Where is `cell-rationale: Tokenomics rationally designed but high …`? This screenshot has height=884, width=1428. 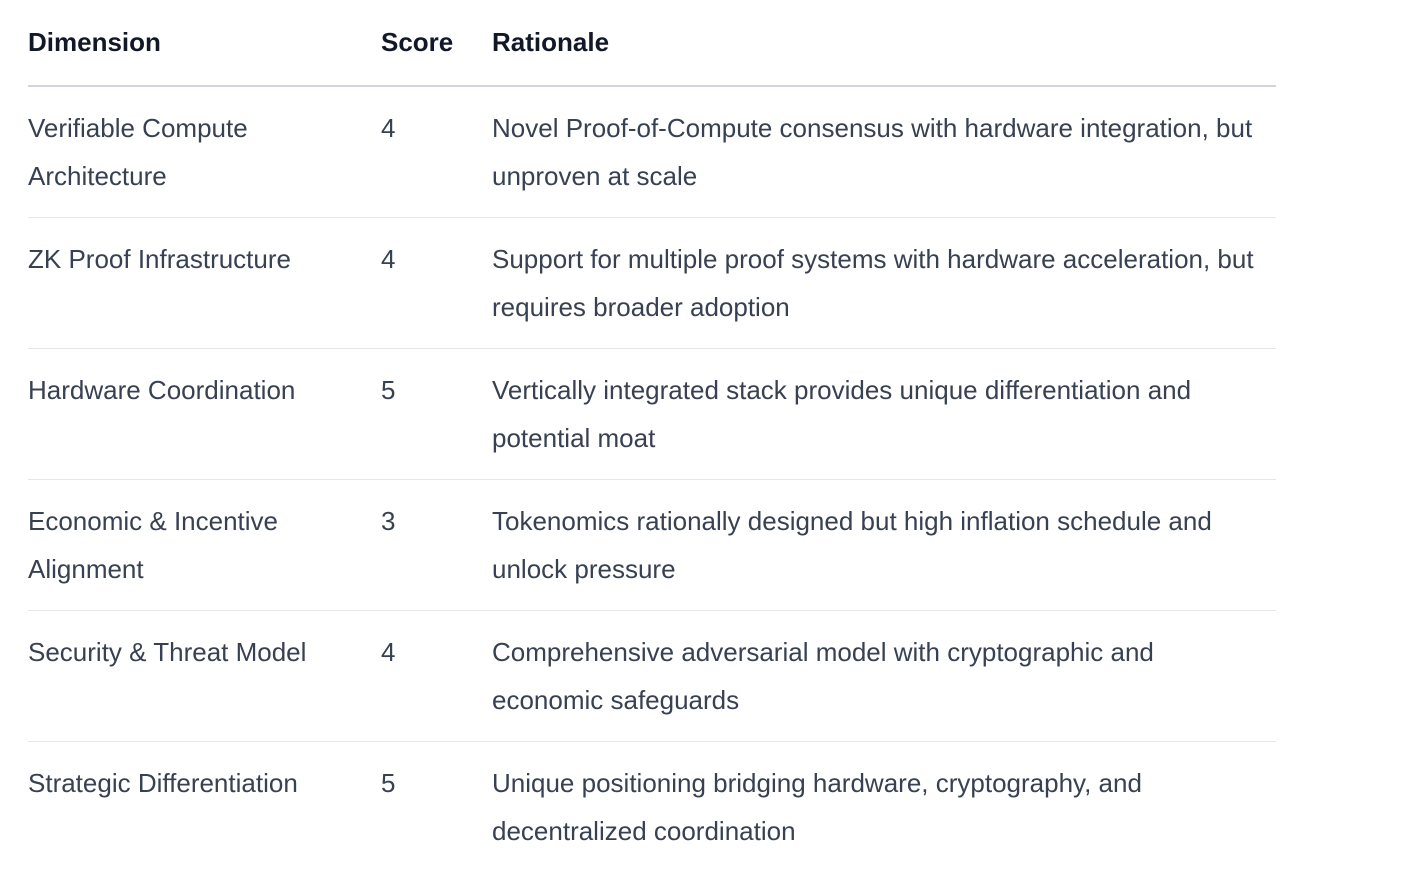
cell-rationale: Tokenomics rationally designed but high … is located at coordinates (884, 545).